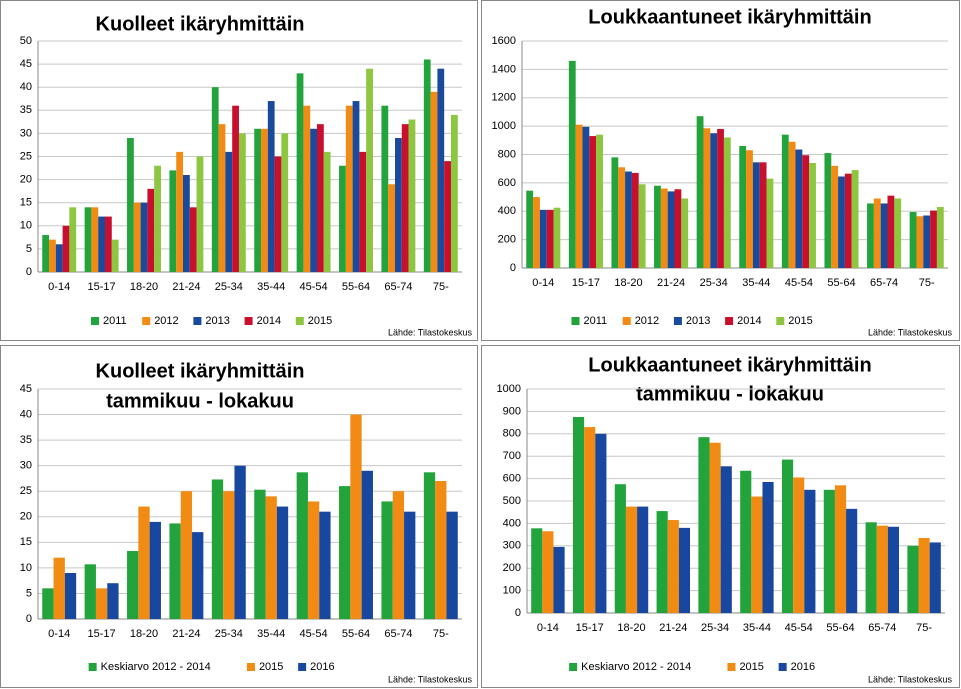  Describe the element at coordinates (730, 394) in the screenshot. I see `chart-subtitle: tammikuu - lokakuu` at that location.